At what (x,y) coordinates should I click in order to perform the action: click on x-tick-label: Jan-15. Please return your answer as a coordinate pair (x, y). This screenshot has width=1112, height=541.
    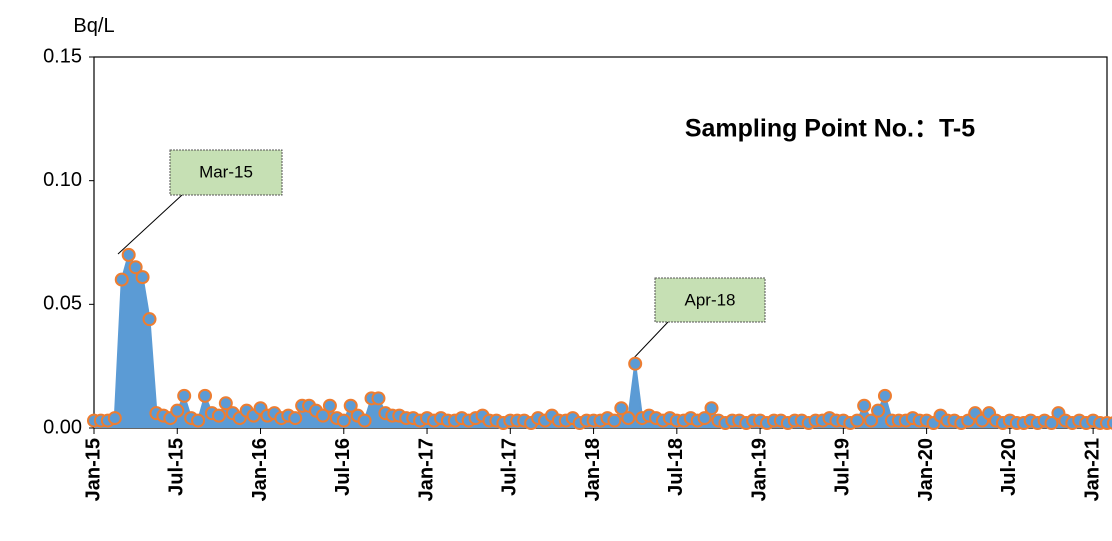
    Looking at the image, I should click on (93, 469).